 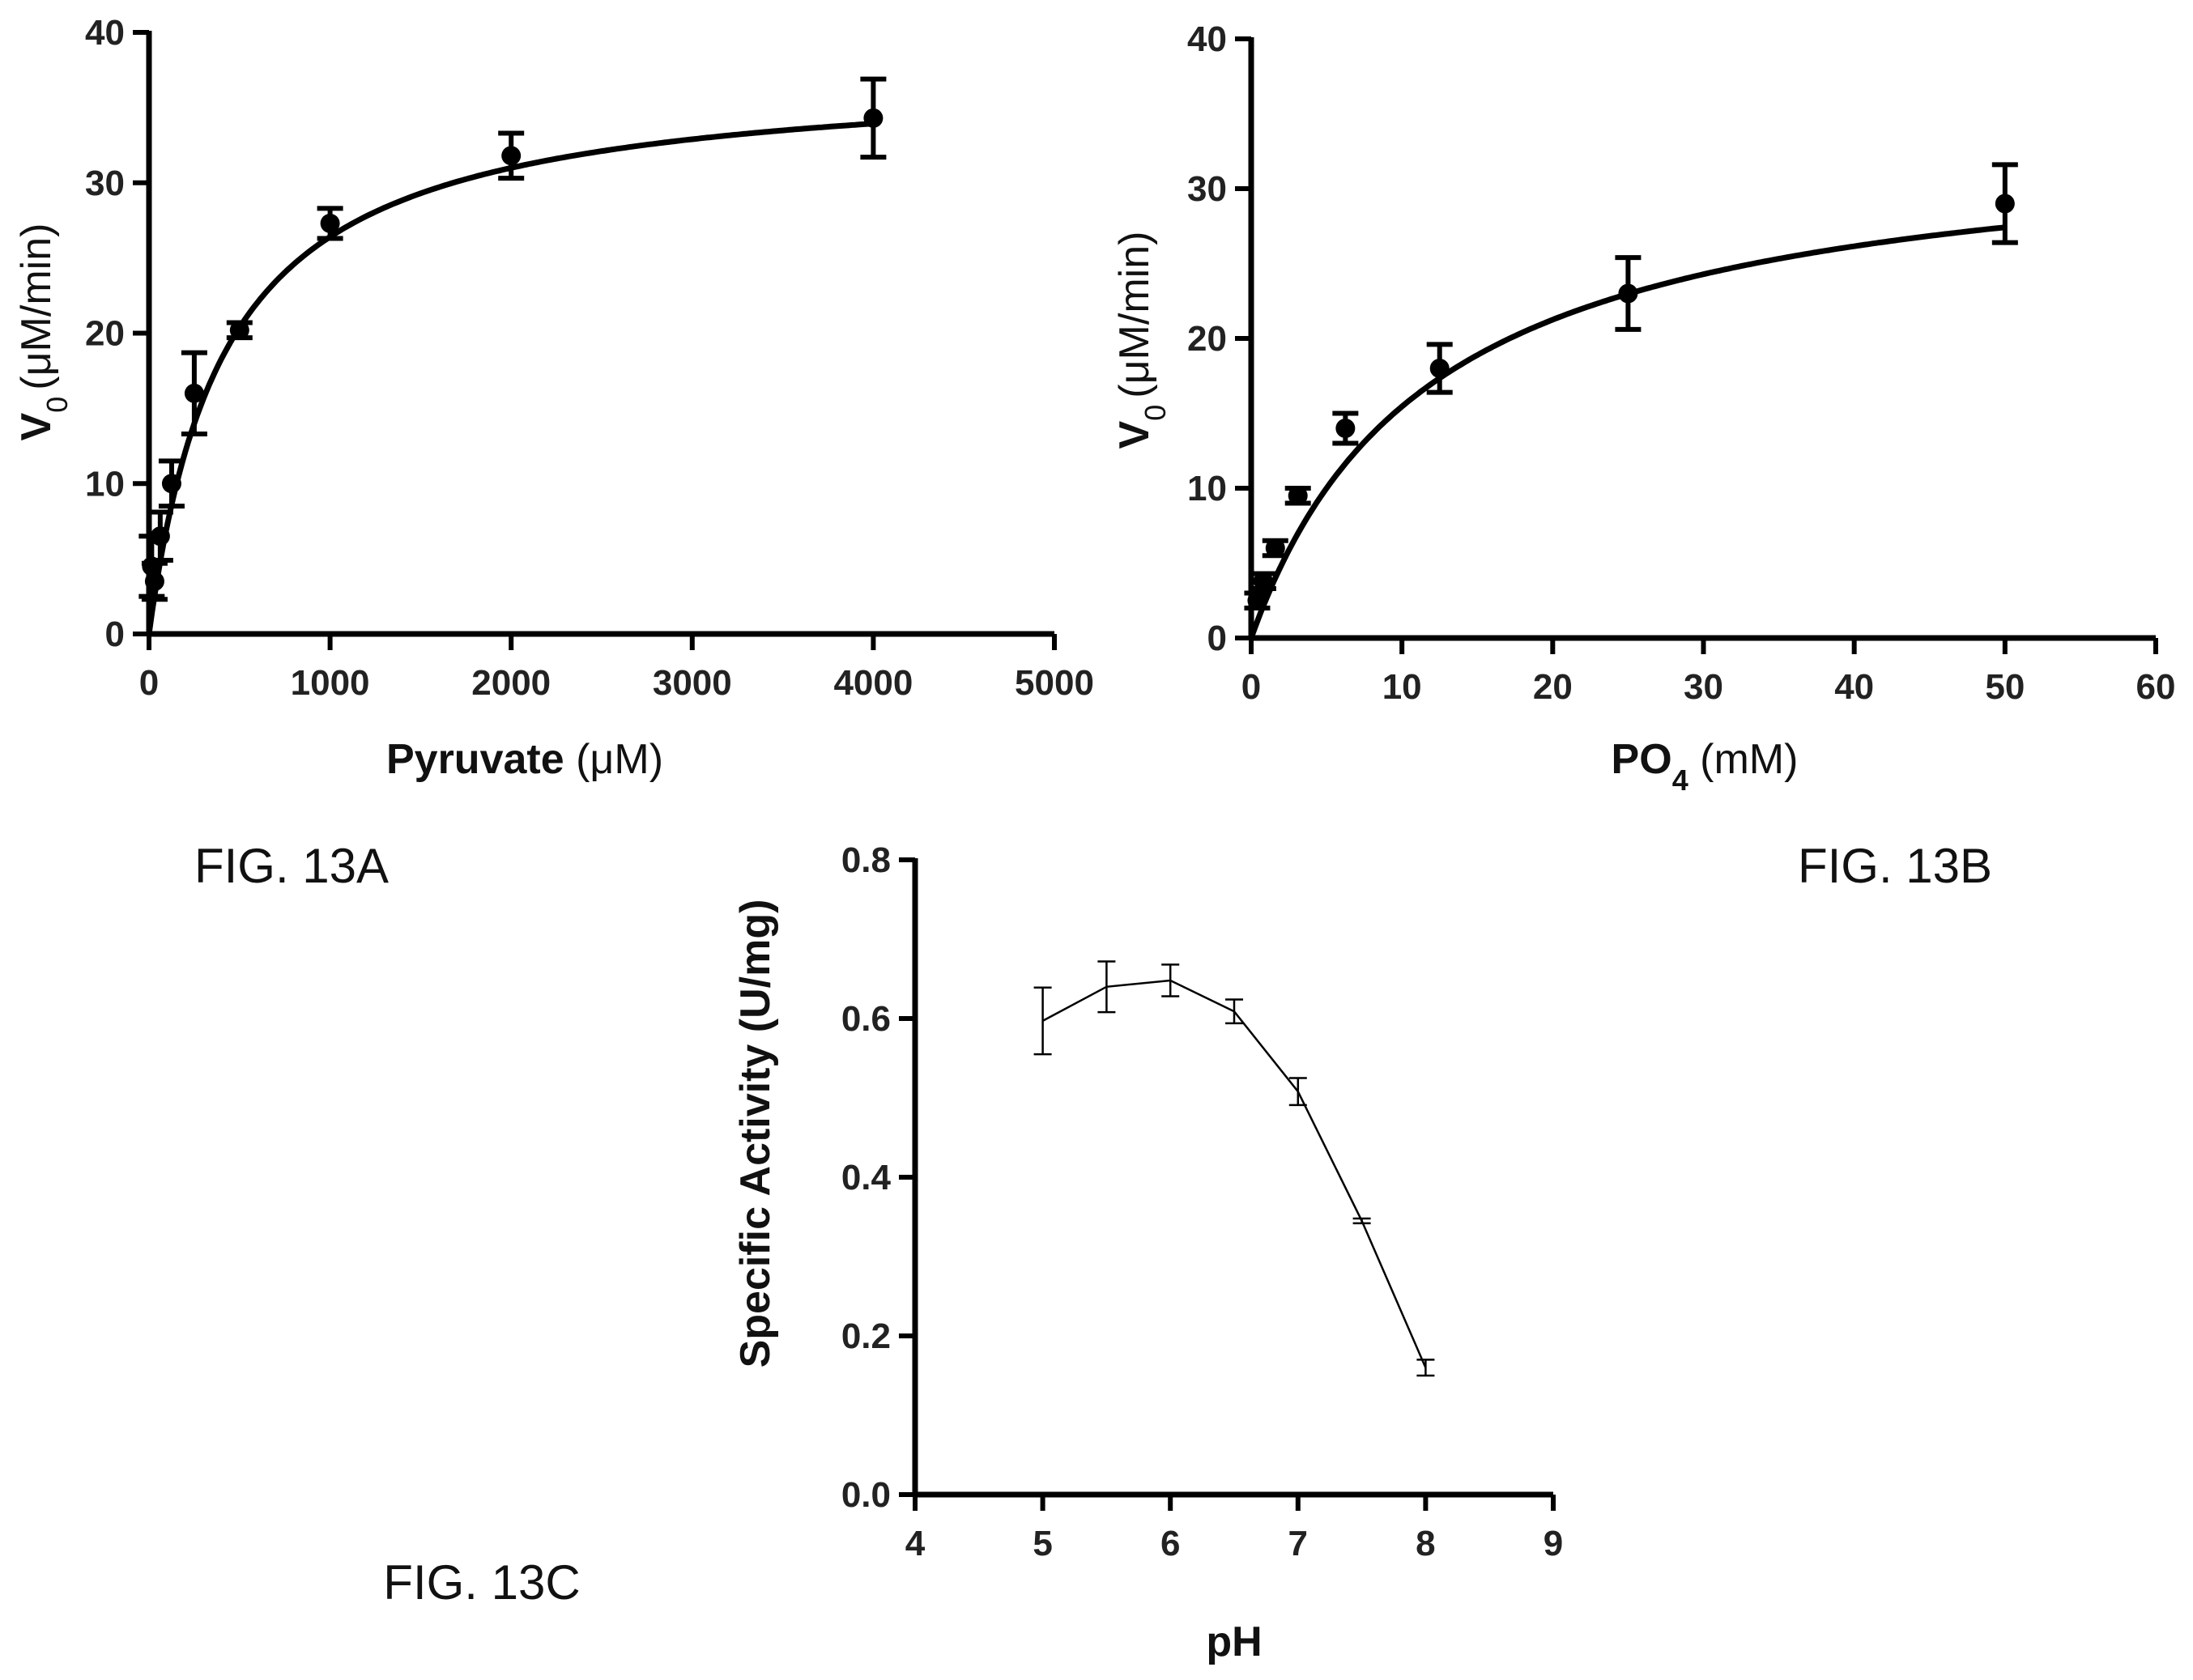 I want to click on series-line, so click(x=1234, y=1174).